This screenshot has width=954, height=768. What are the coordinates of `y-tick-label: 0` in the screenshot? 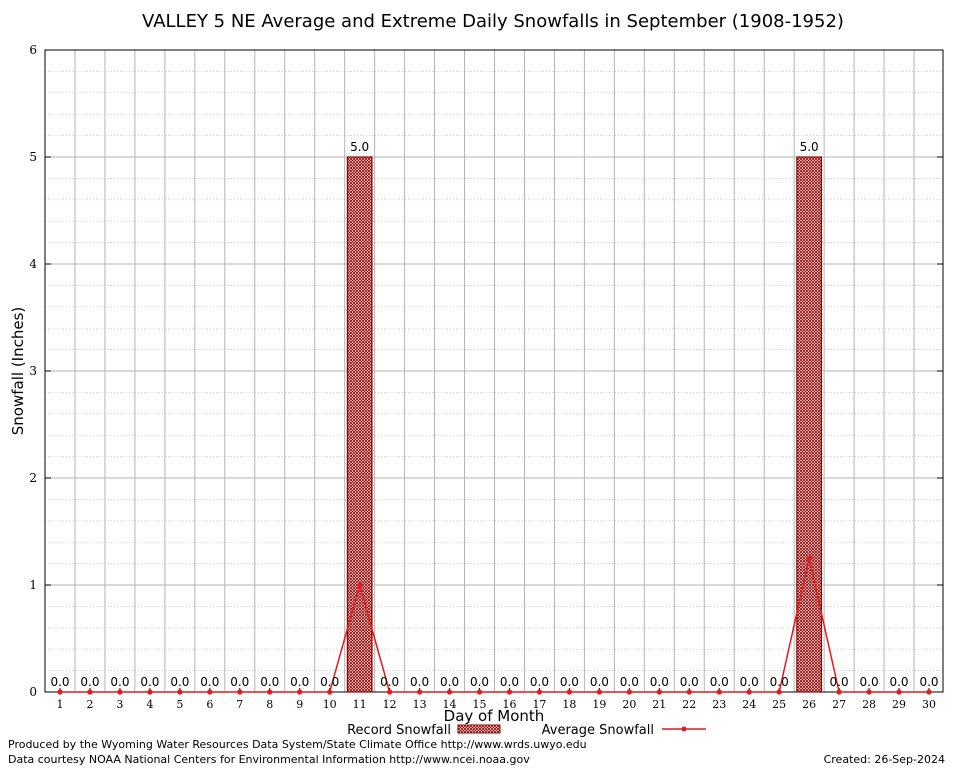 It's located at (33, 692).